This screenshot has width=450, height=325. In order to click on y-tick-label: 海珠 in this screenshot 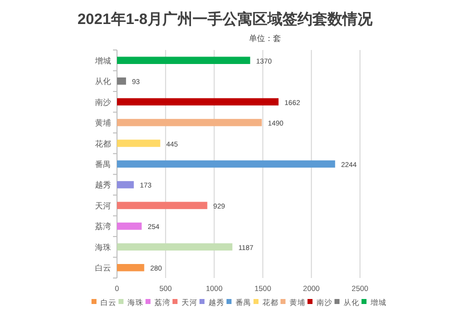, I will do `click(103, 247)`.